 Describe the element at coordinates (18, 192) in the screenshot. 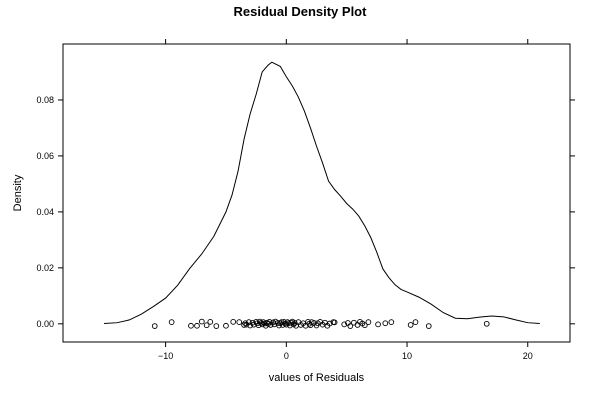

I see `y-axis-label: Density` at that location.